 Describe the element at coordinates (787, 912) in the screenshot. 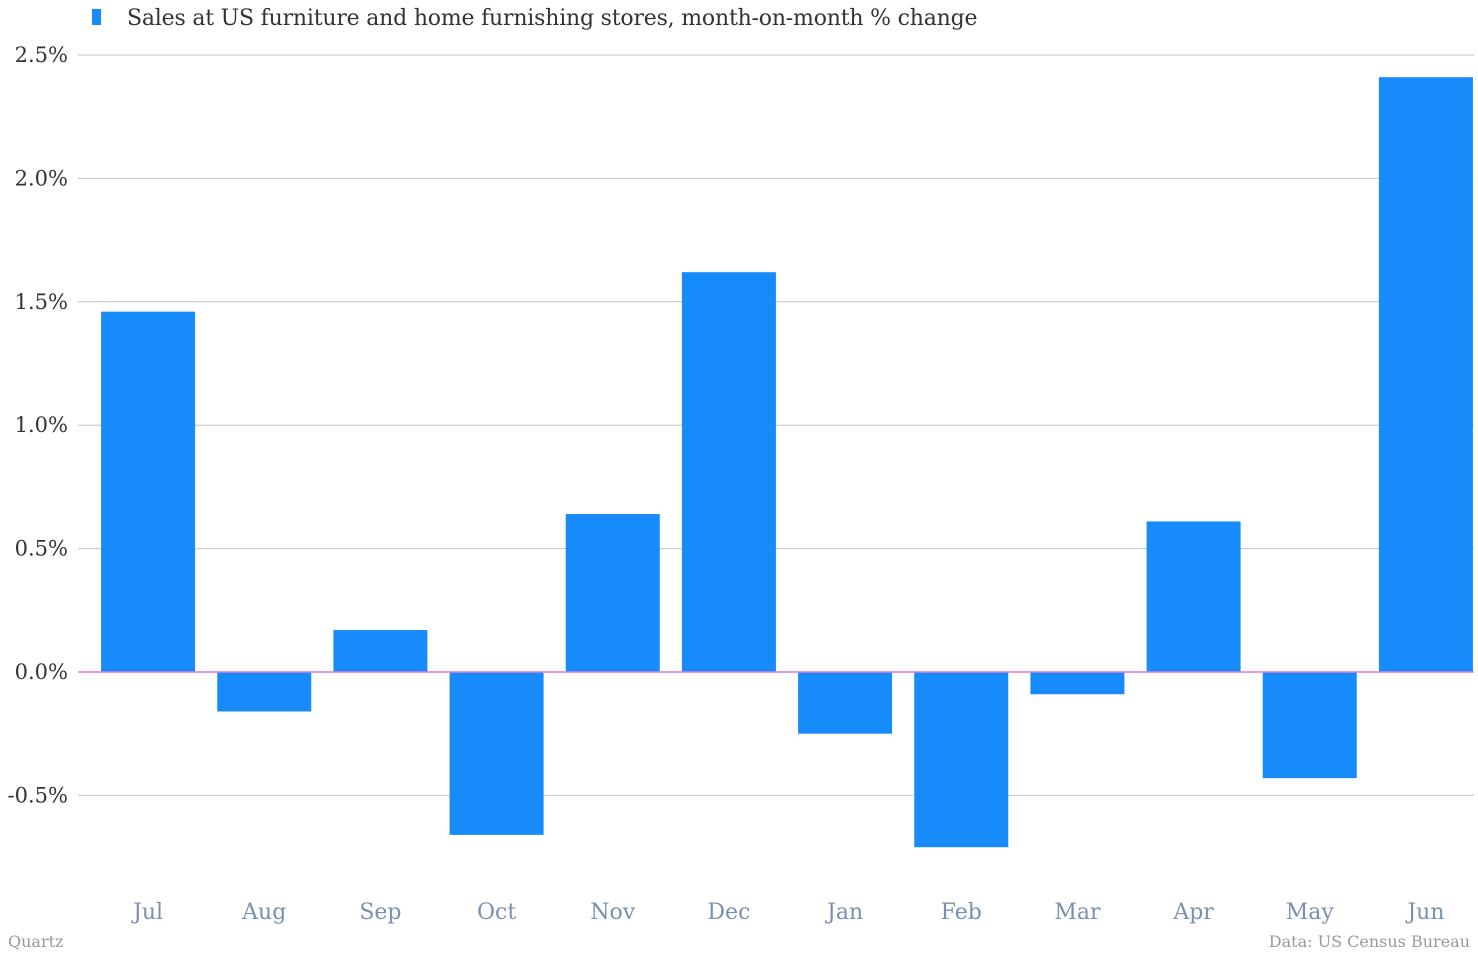

I see `x-axis-labels: Jul Aug Sep Oct Nov Dec Jan Feb Mar Apr May Jun` at that location.